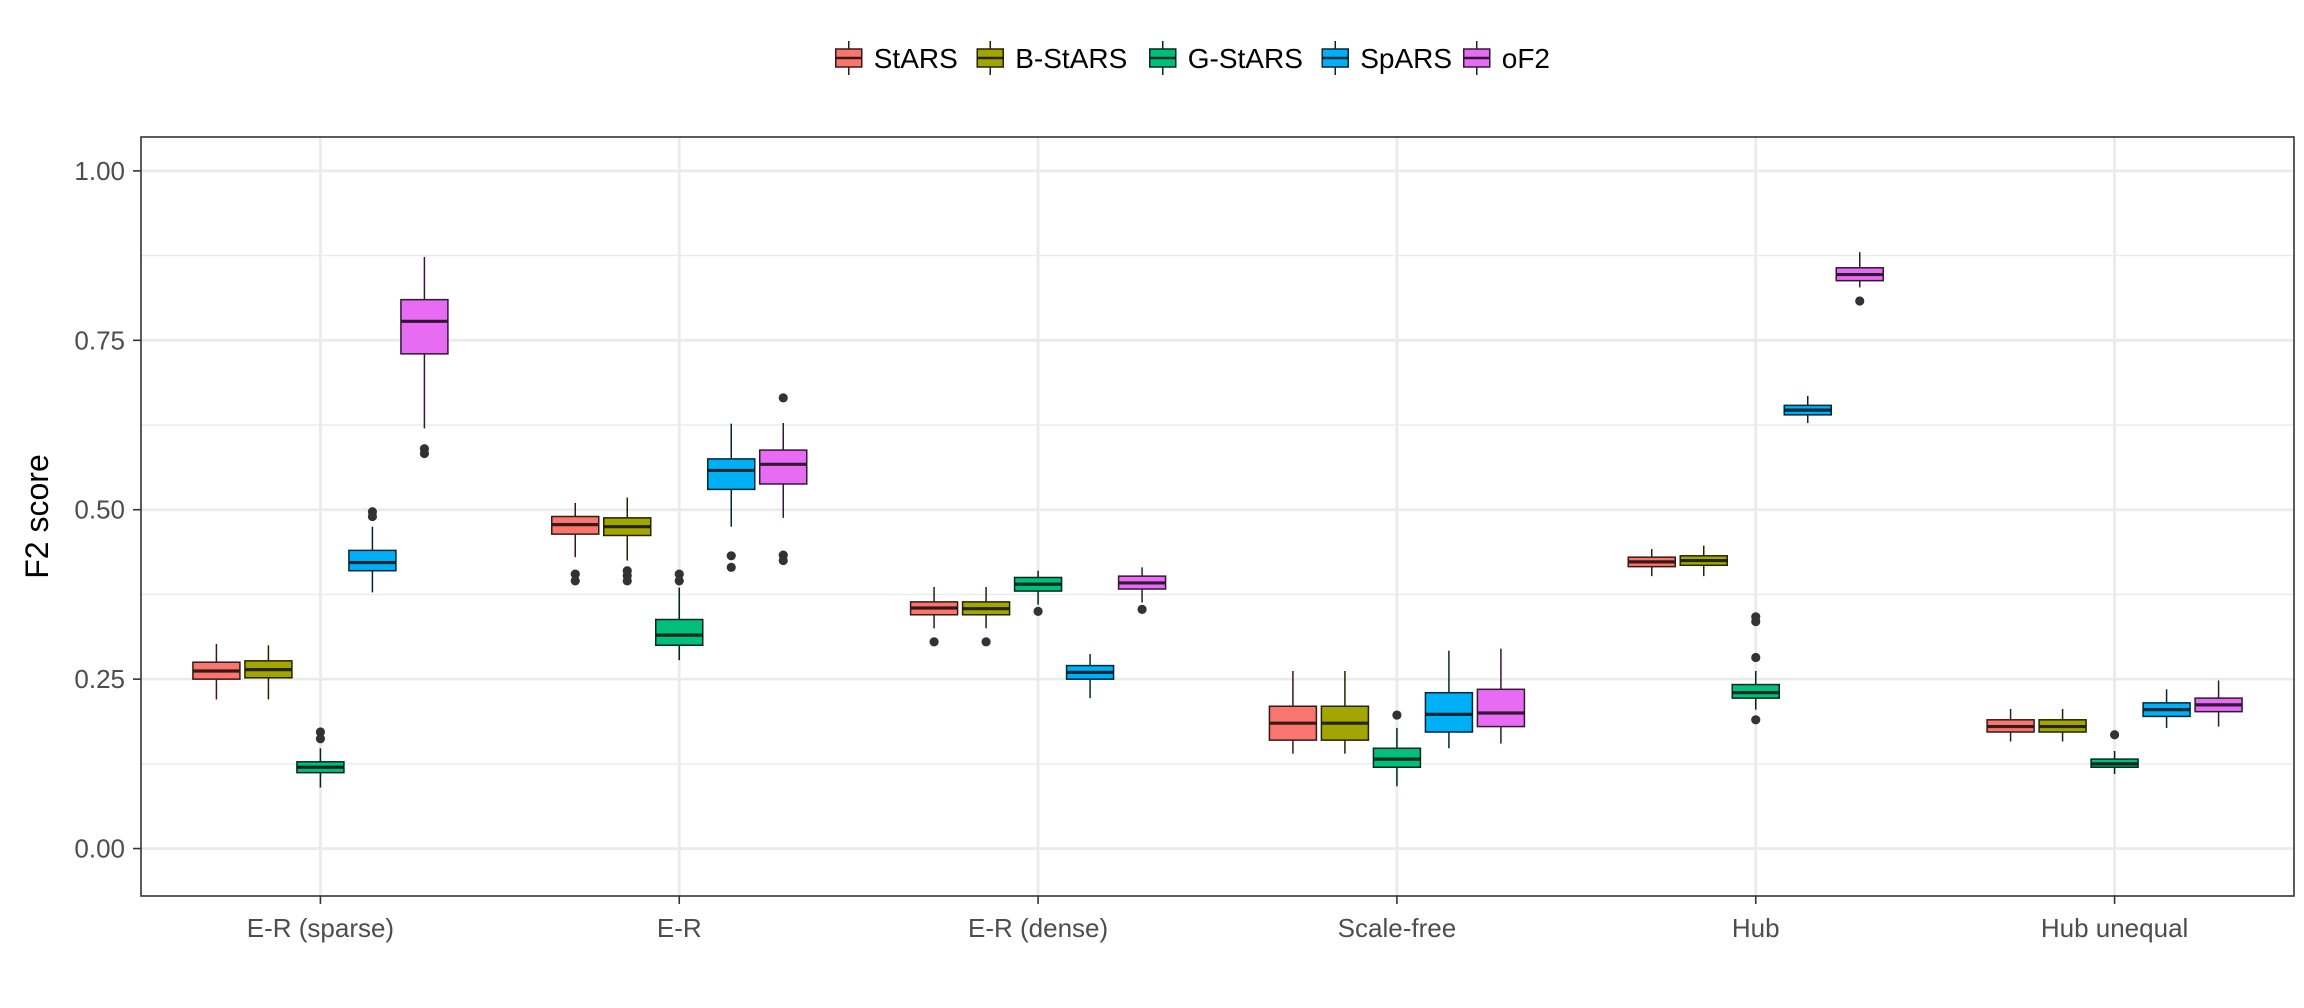  I want to click on legend-item-SpARS: SpARS, so click(1386, 58).